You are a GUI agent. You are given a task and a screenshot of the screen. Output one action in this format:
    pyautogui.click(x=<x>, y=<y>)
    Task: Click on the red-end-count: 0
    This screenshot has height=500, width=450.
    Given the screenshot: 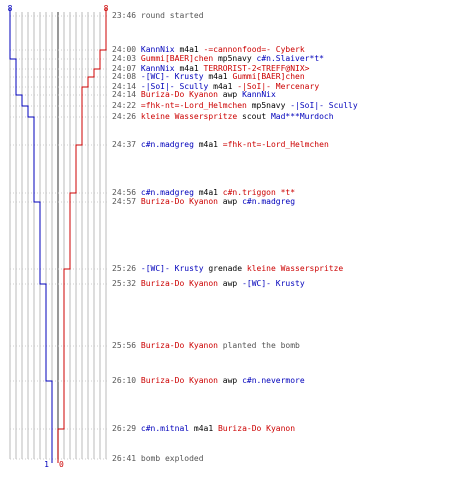 What is the action you would take?
    pyautogui.click(x=61, y=464)
    